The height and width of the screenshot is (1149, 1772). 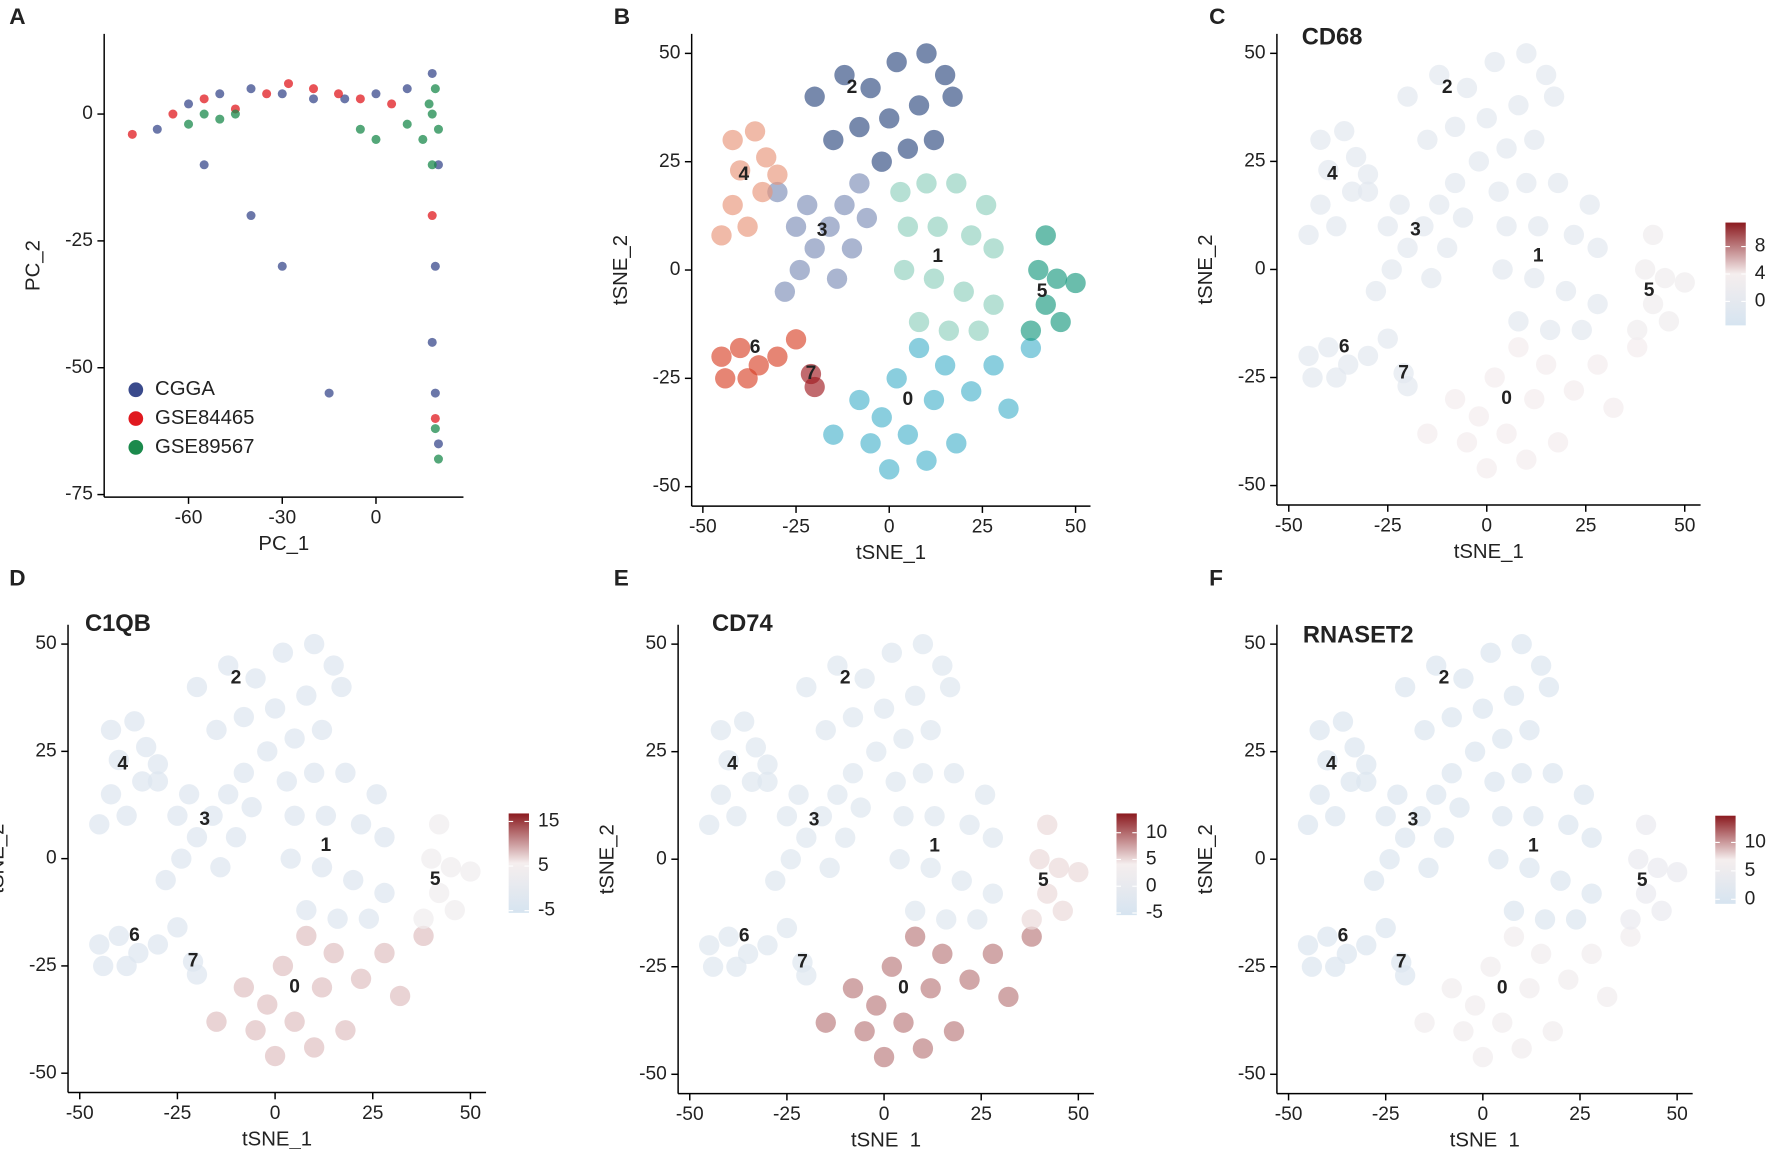 What do you see at coordinates (80, 1113) in the screenshot?
I see `x-tick-label: -50` at bounding box center [80, 1113].